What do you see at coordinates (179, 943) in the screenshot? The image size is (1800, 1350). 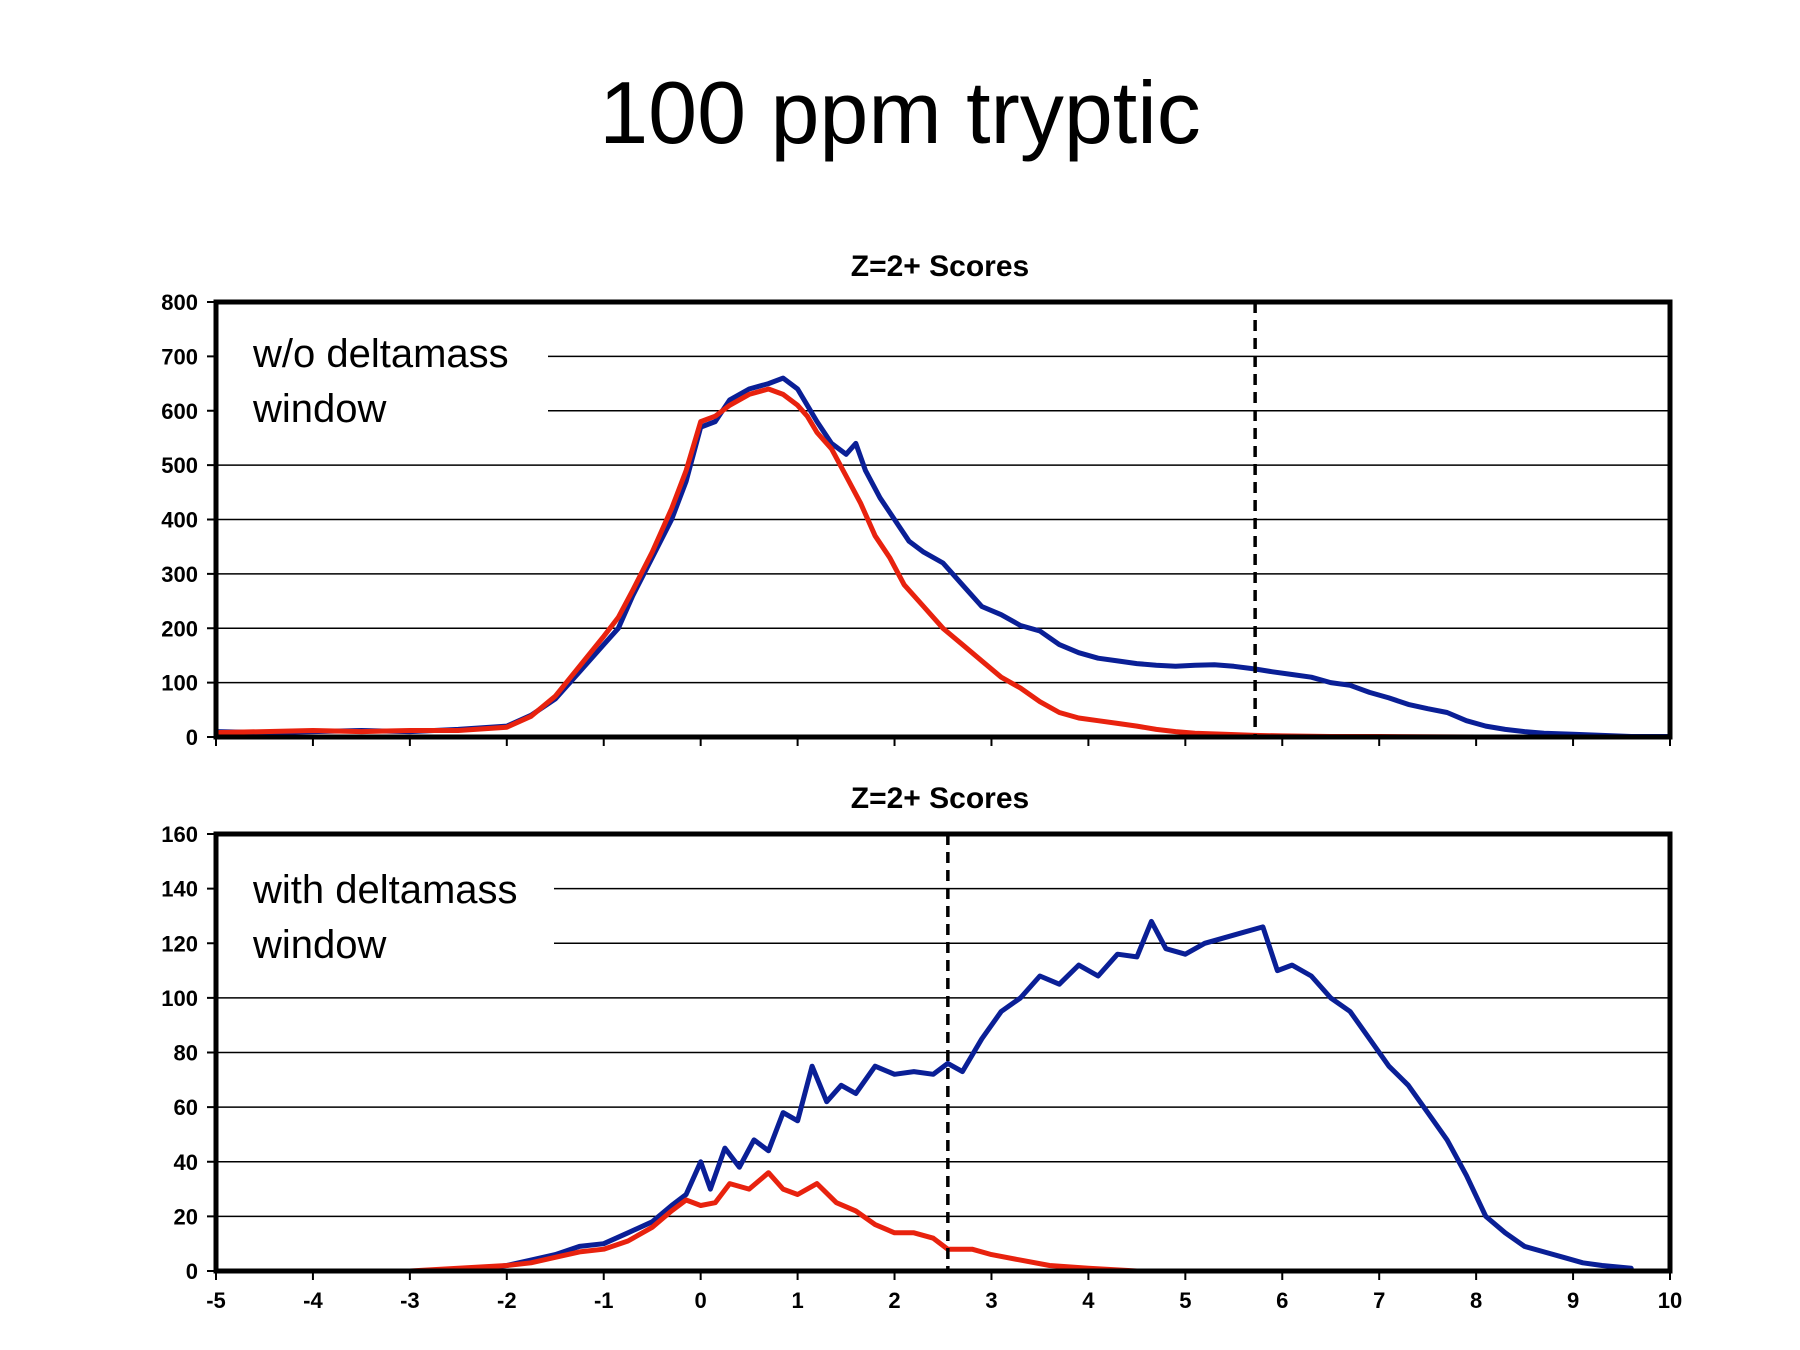 I see `y-tick-label: 120` at bounding box center [179, 943].